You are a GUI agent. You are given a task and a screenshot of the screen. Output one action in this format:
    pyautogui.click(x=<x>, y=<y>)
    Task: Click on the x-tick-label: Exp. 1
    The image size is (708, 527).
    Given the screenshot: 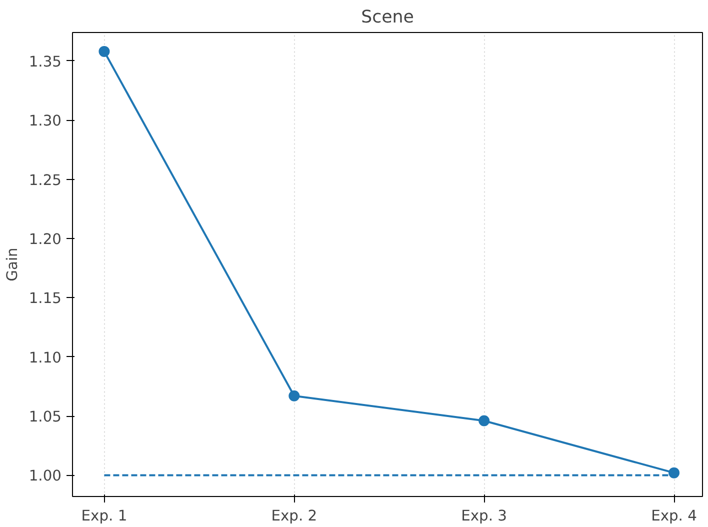 What is the action you would take?
    pyautogui.click(x=104, y=516)
    